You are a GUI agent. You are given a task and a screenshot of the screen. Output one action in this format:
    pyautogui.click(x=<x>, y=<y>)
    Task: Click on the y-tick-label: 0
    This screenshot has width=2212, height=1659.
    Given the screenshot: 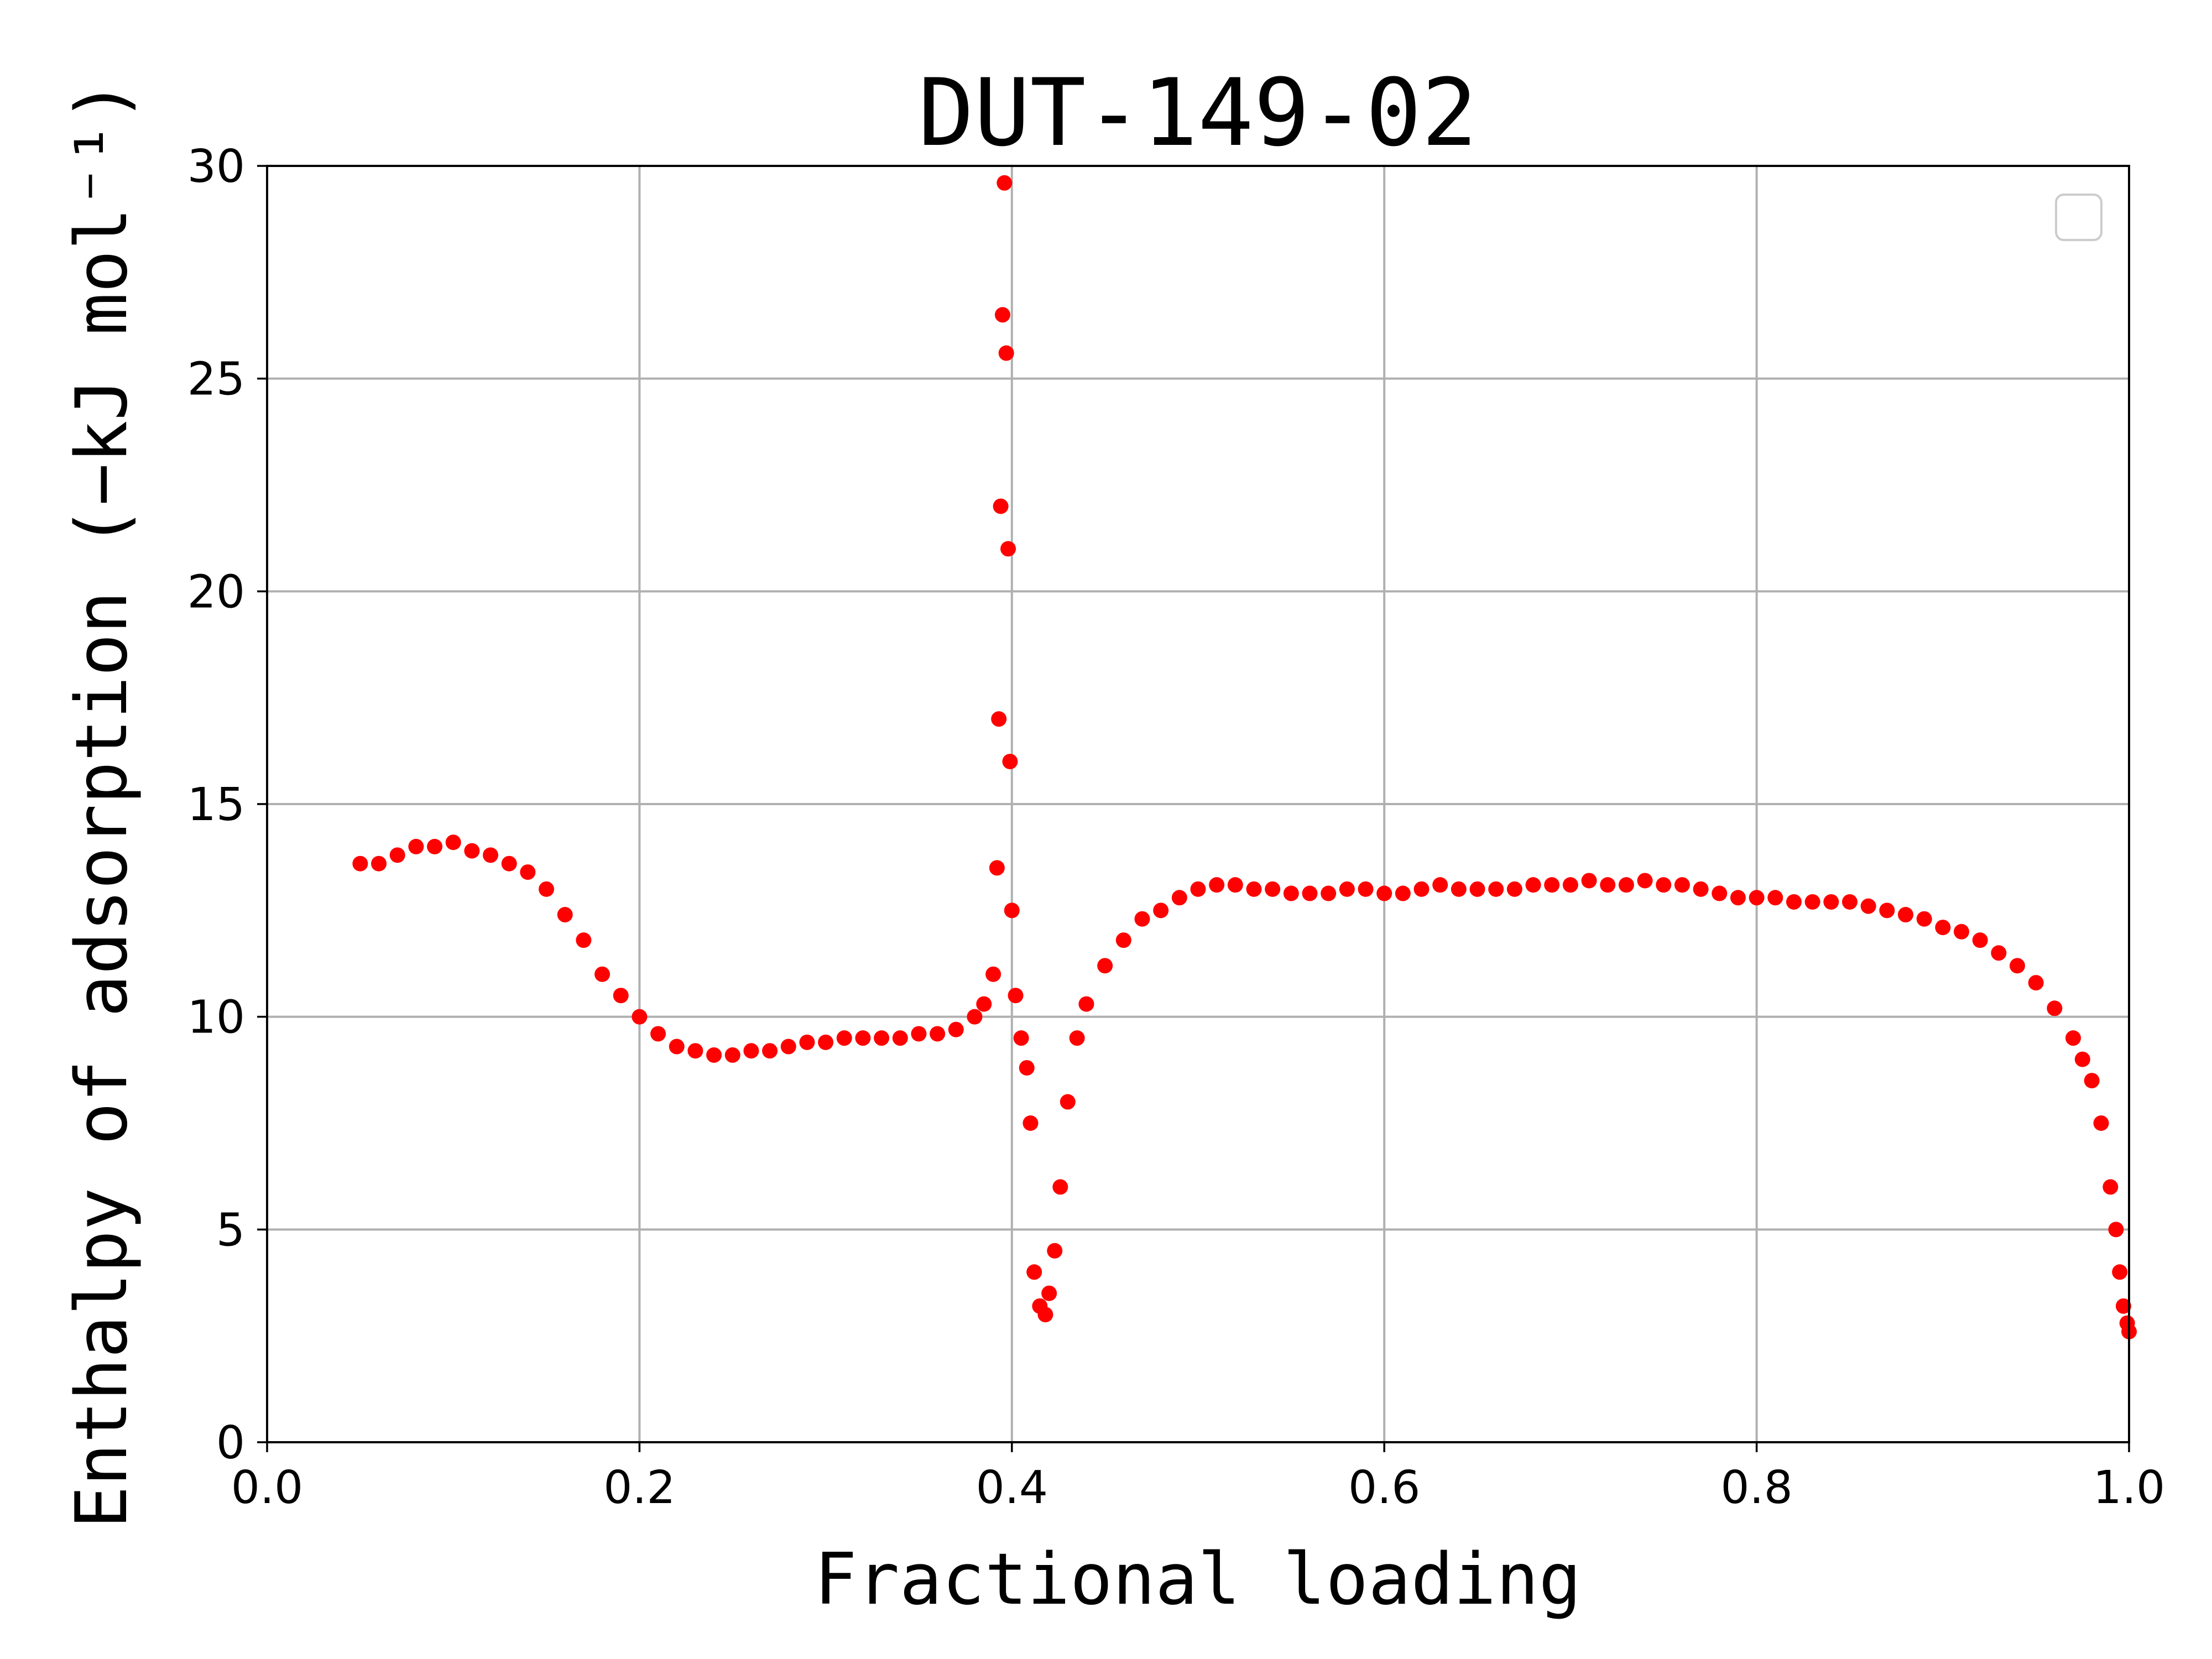 What is the action you would take?
    pyautogui.click(x=231, y=1443)
    